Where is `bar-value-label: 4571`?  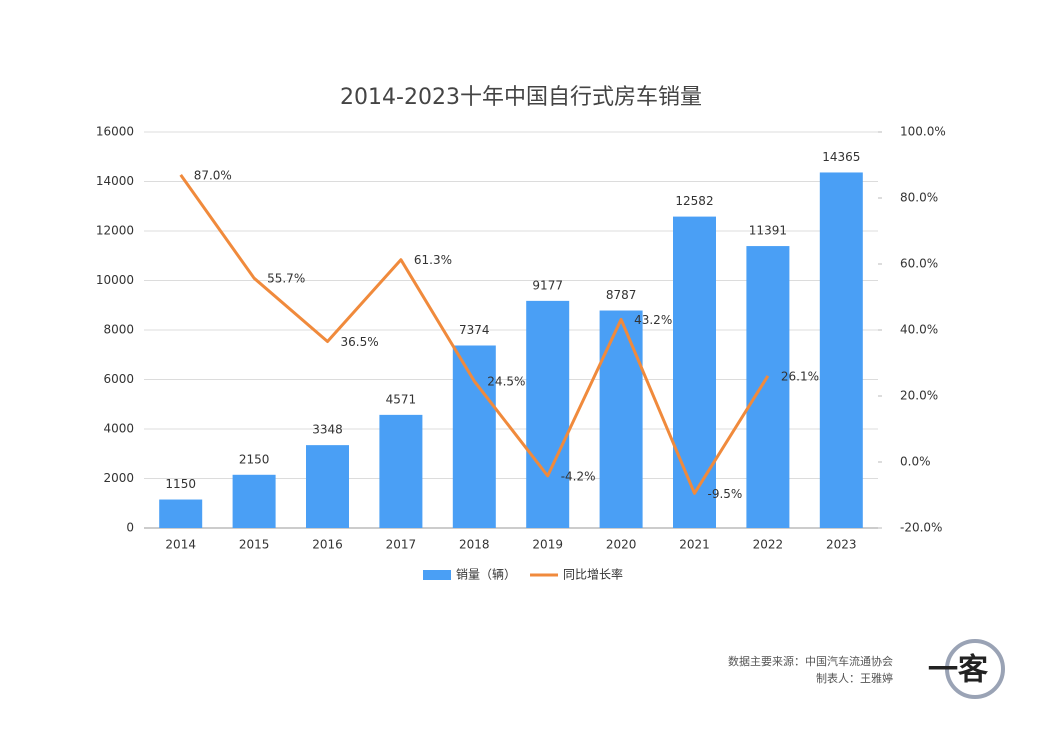
bar-value-label: 4571 is located at coordinates (401, 399).